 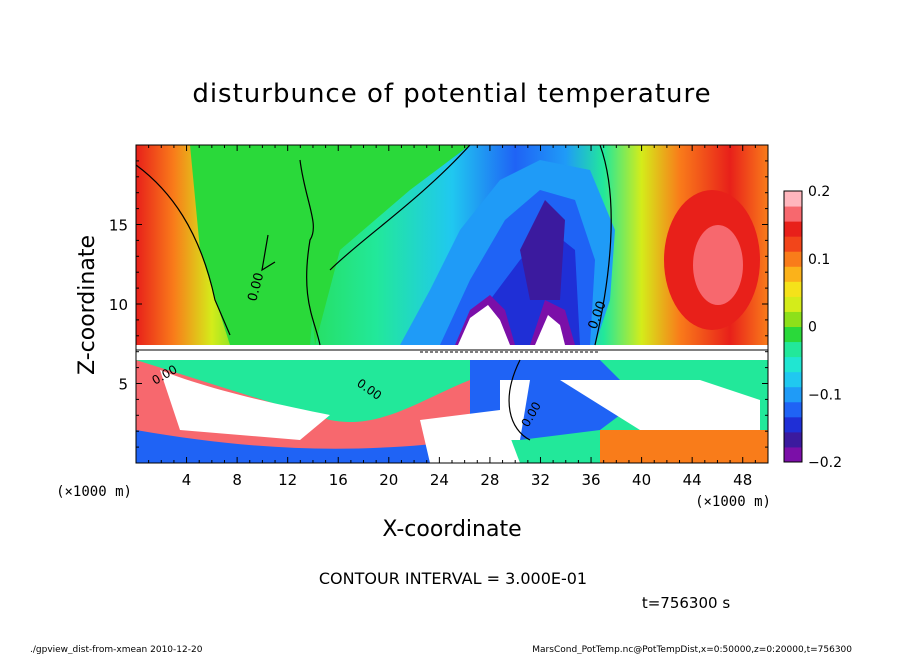 I want to click on y-axis-label: Z-coordinate, so click(x=87, y=305).